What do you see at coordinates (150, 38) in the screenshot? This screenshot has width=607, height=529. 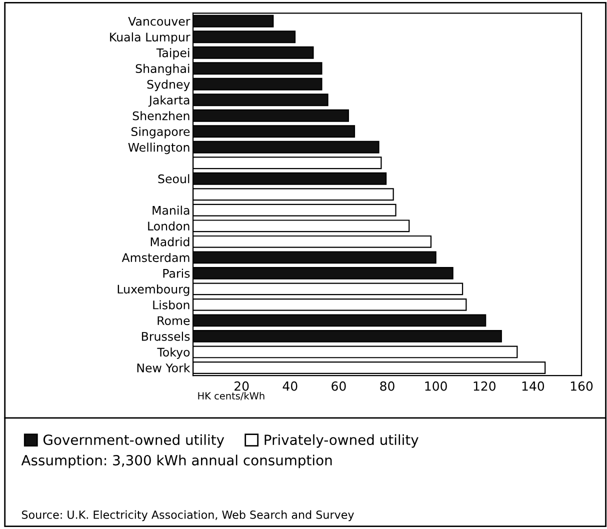 I see `y-tick-label: Kuala Lumpur` at bounding box center [150, 38].